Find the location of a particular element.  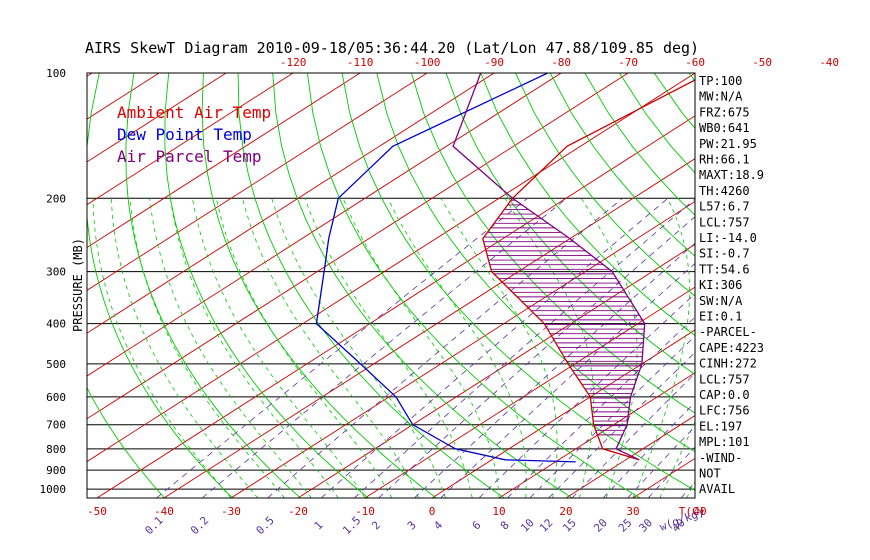

temp-axis-title: T(C) is located at coordinates (692, 511).